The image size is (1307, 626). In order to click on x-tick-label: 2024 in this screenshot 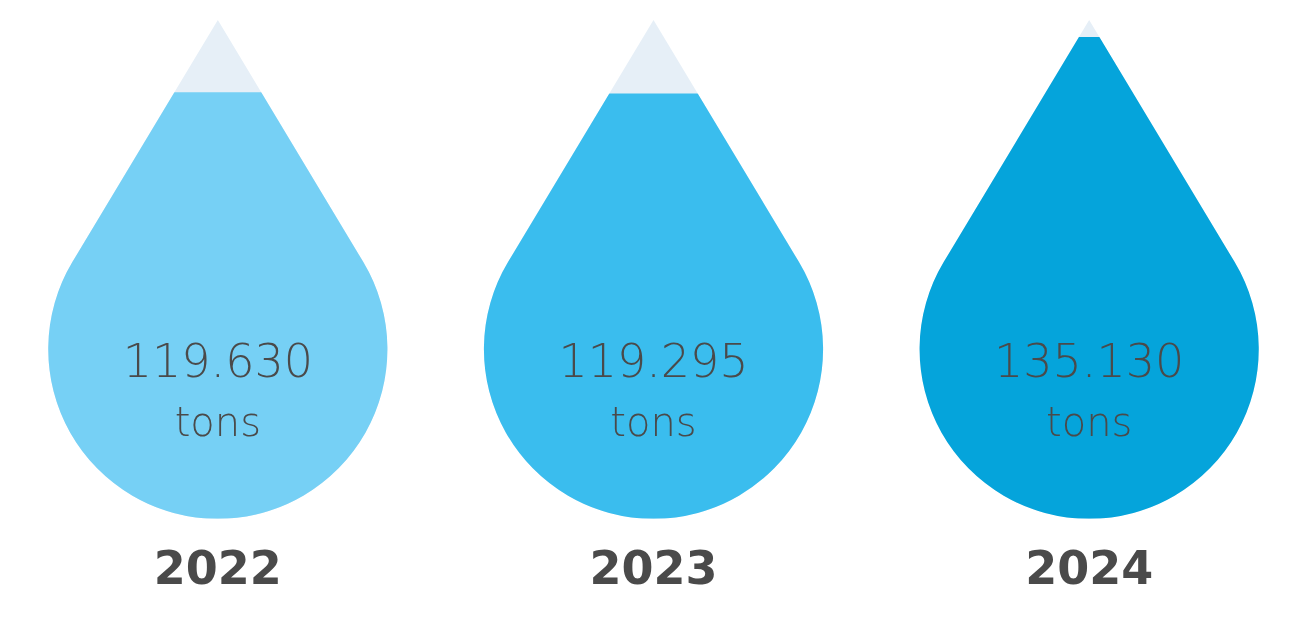, I will do `click(1089, 568)`.